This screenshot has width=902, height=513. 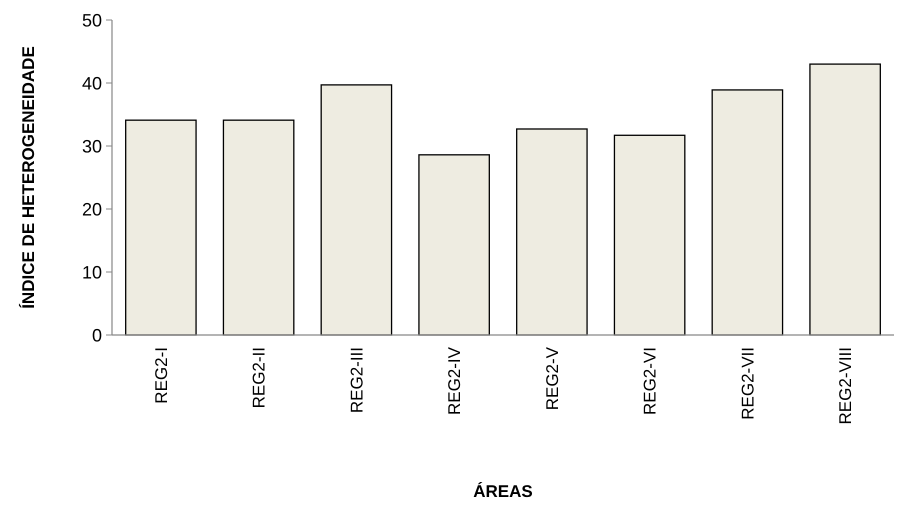 What do you see at coordinates (259, 377) in the screenshot?
I see `x-tick-label: REG2-II` at bounding box center [259, 377].